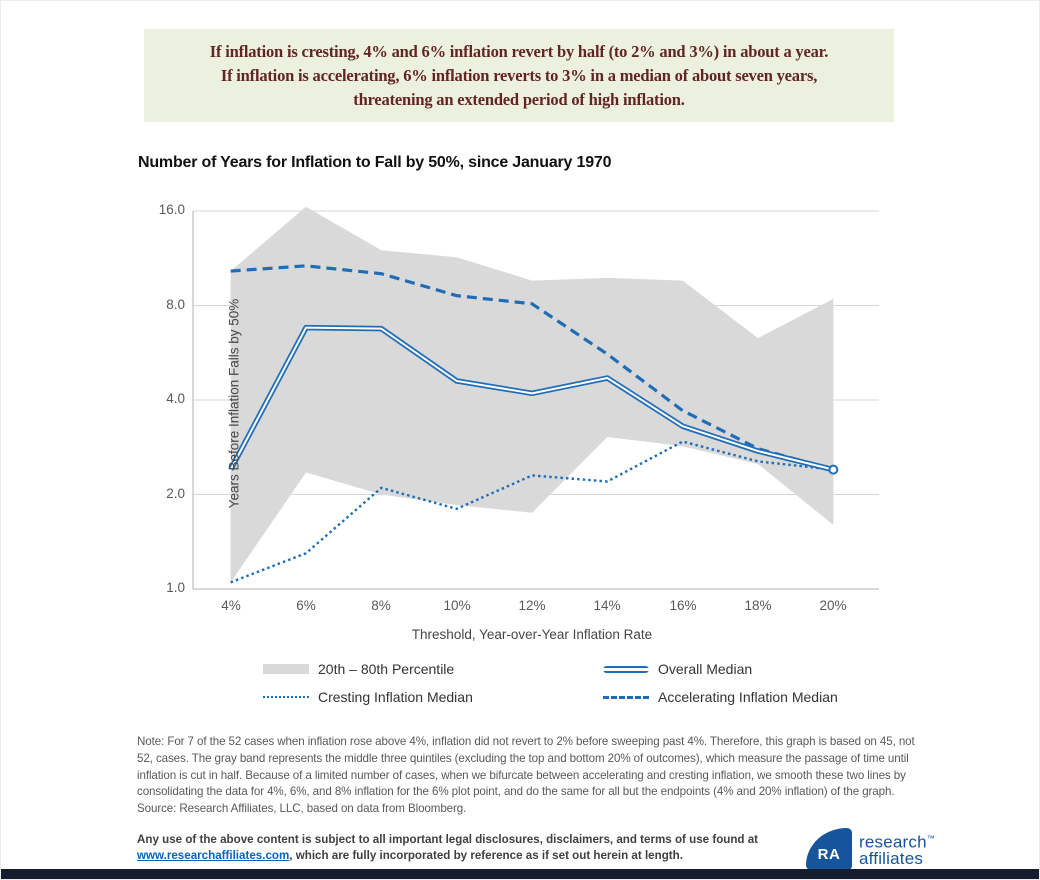 The width and height of the screenshot is (1040, 880). What do you see at coordinates (683, 605) in the screenshot?
I see `x-tick-16pct: 16%` at bounding box center [683, 605].